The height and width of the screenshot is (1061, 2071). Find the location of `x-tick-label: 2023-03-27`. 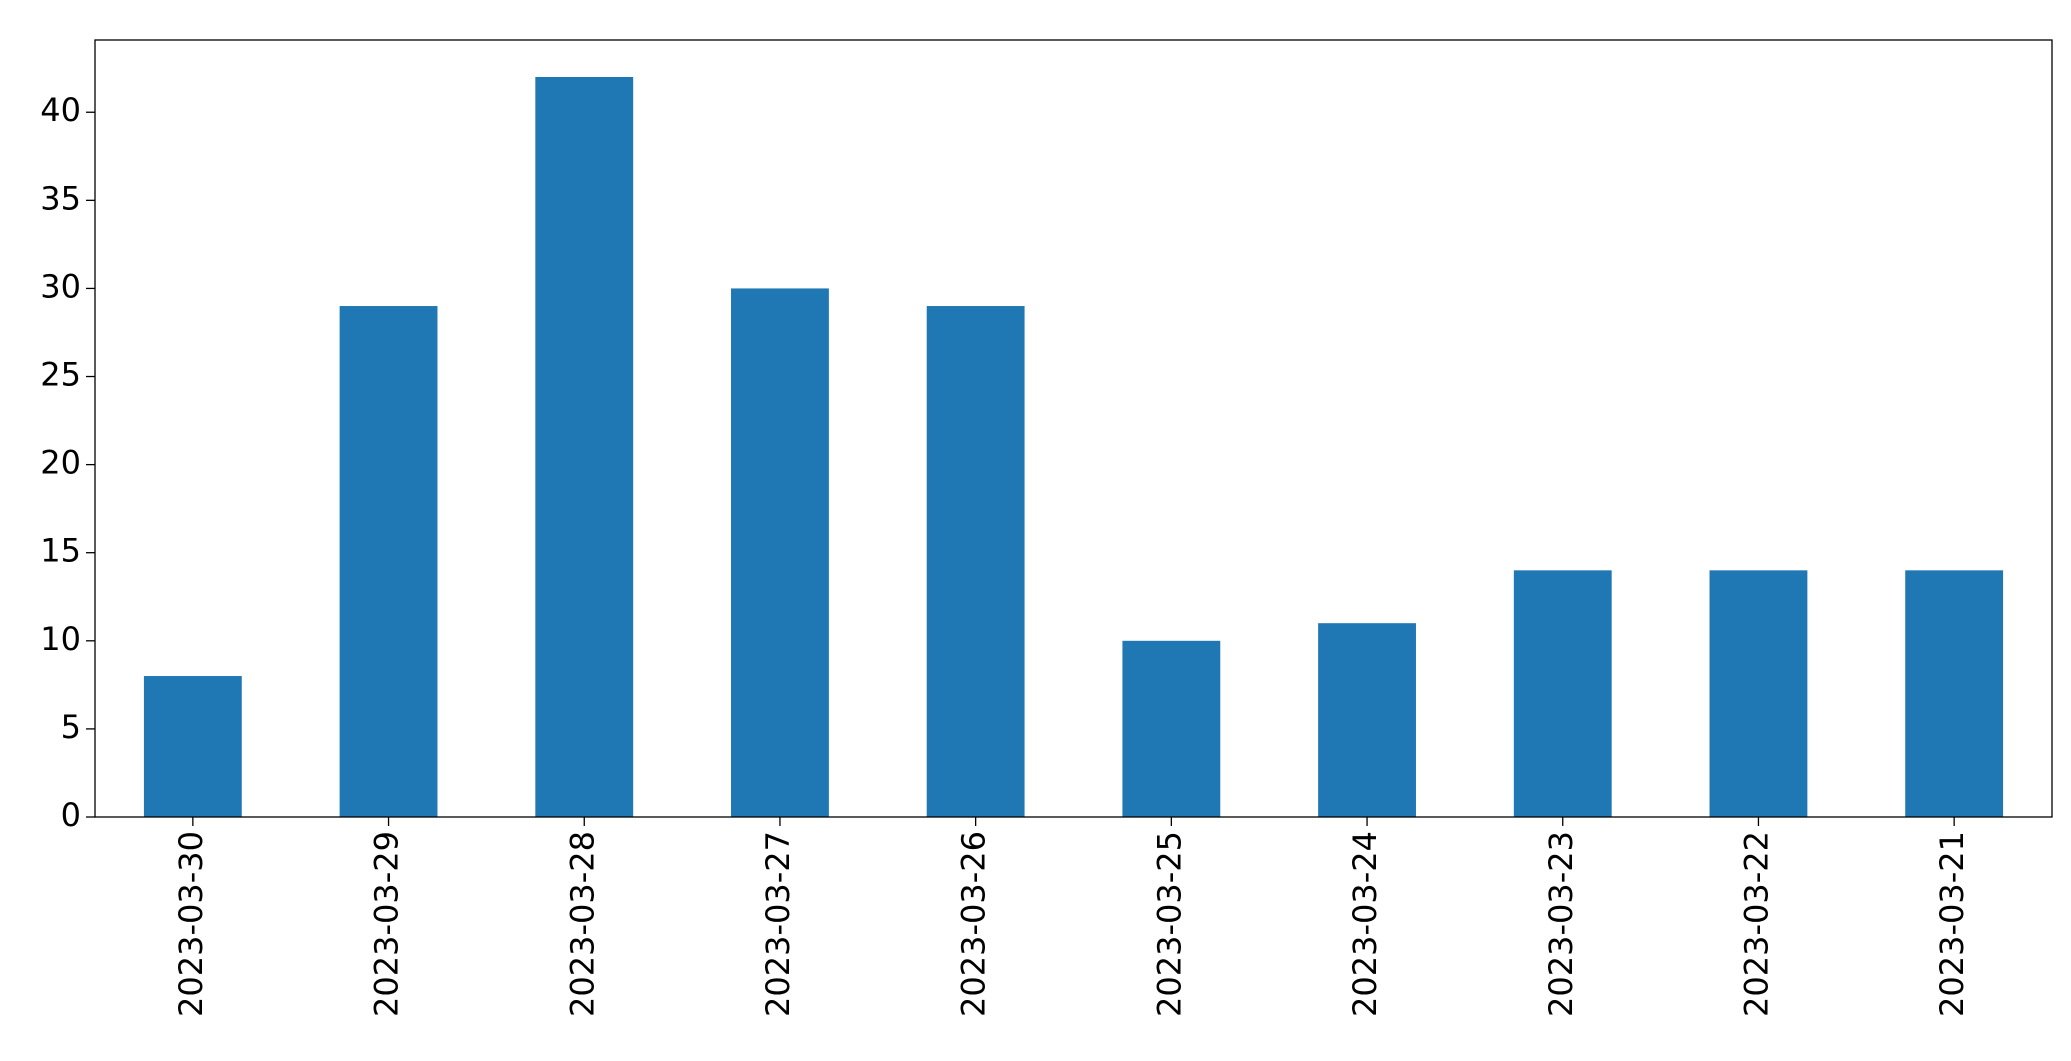

x-tick-label: 2023-03-27 is located at coordinates (778, 924).